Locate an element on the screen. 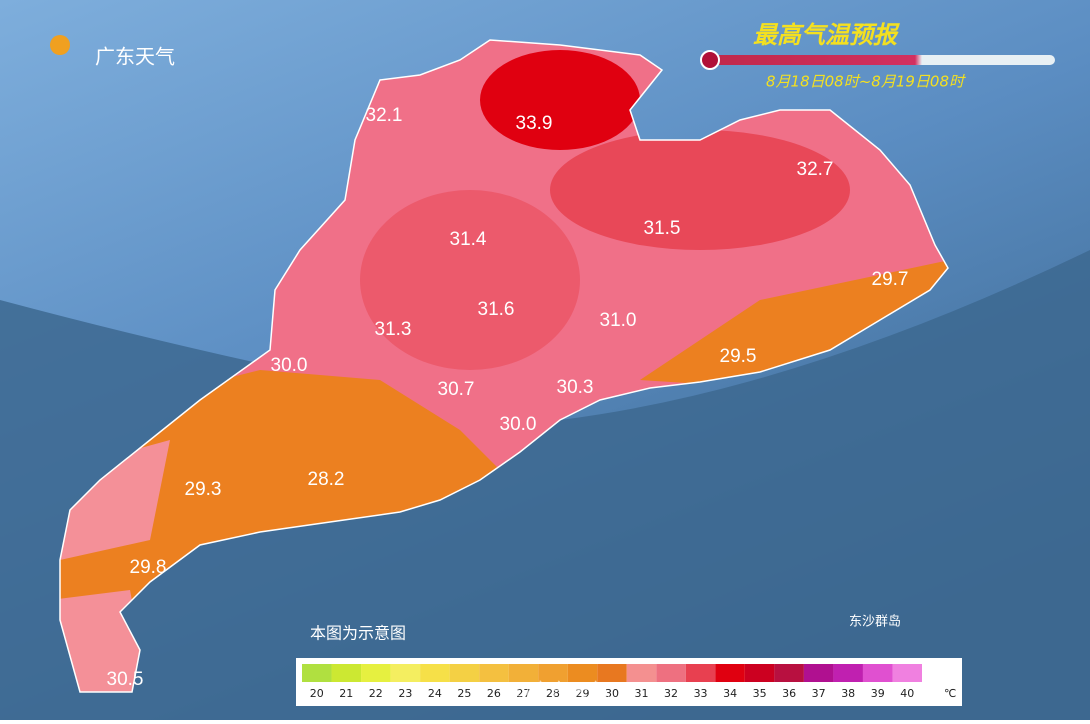 The image size is (1090, 724). temperature-label: 30.5 is located at coordinates (125, 679).